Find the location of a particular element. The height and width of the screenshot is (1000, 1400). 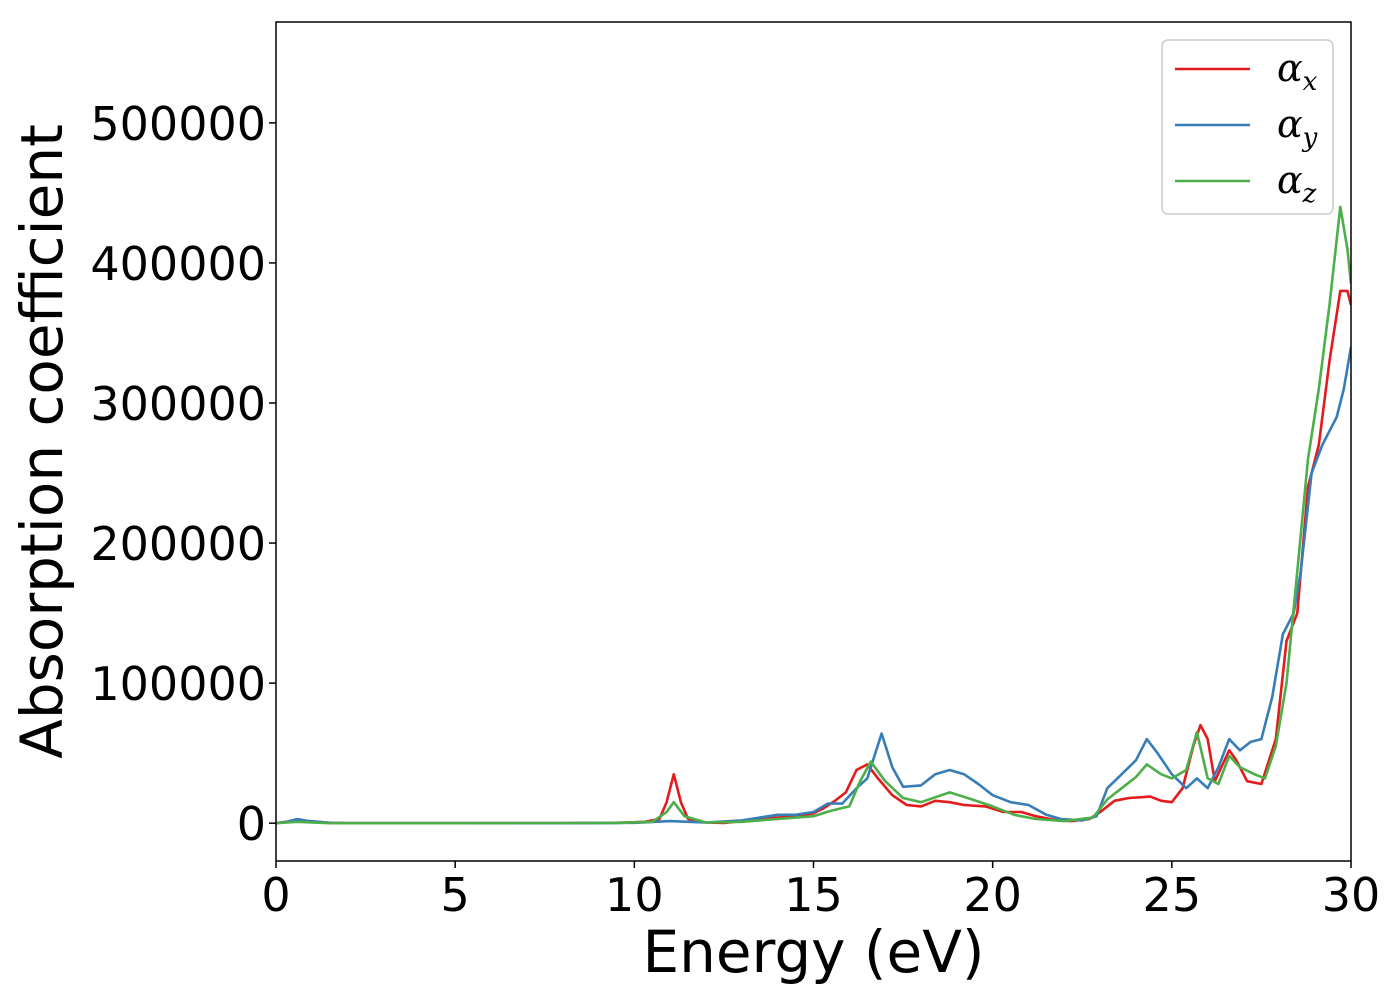

x-tick-label: 0 is located at coordinates (275, 895).